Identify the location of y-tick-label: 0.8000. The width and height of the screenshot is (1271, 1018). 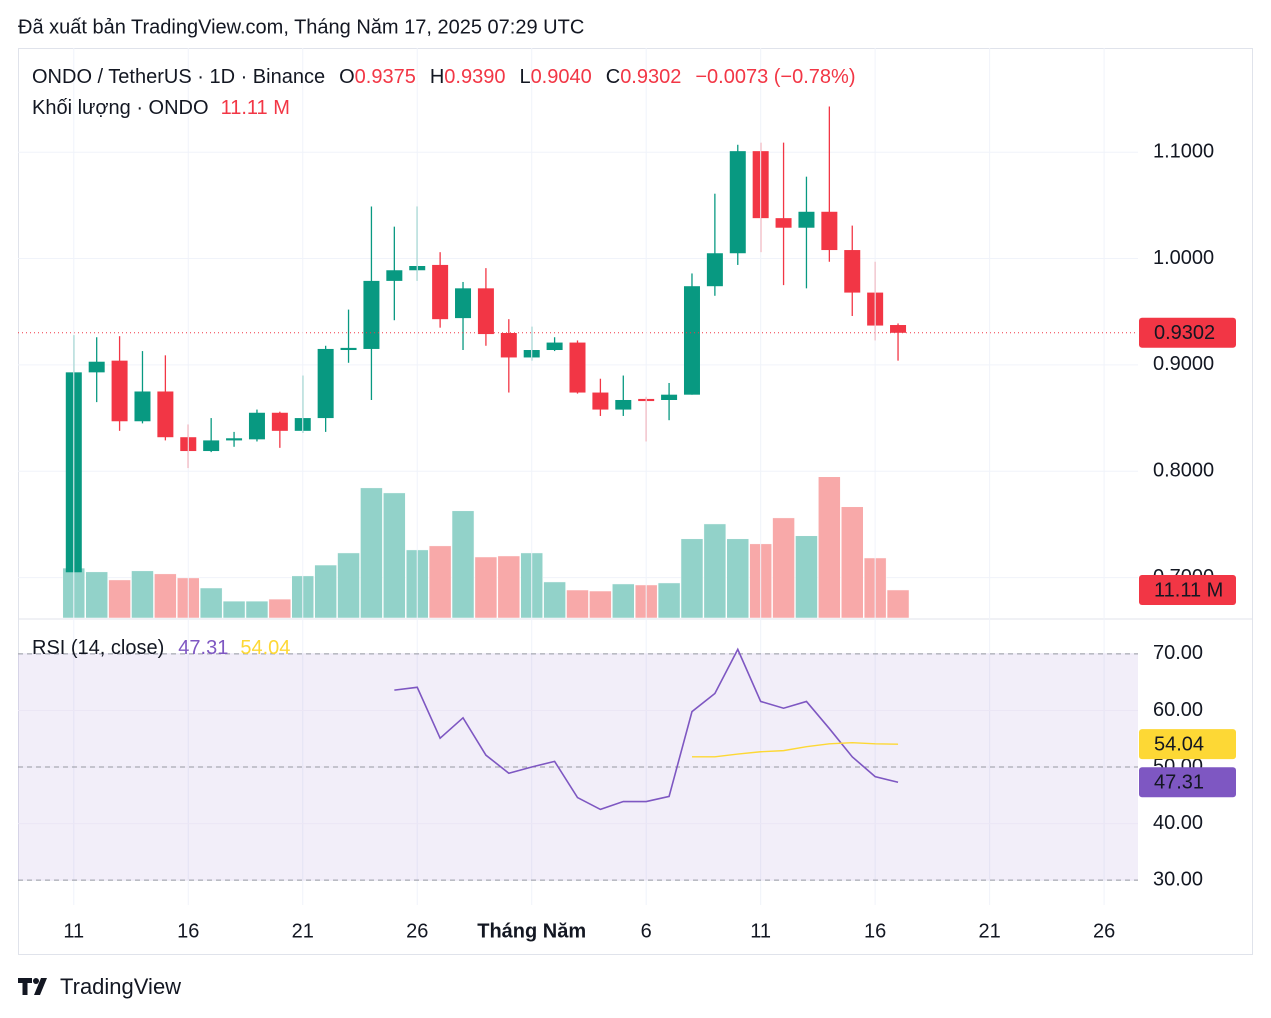
(1183, 471).